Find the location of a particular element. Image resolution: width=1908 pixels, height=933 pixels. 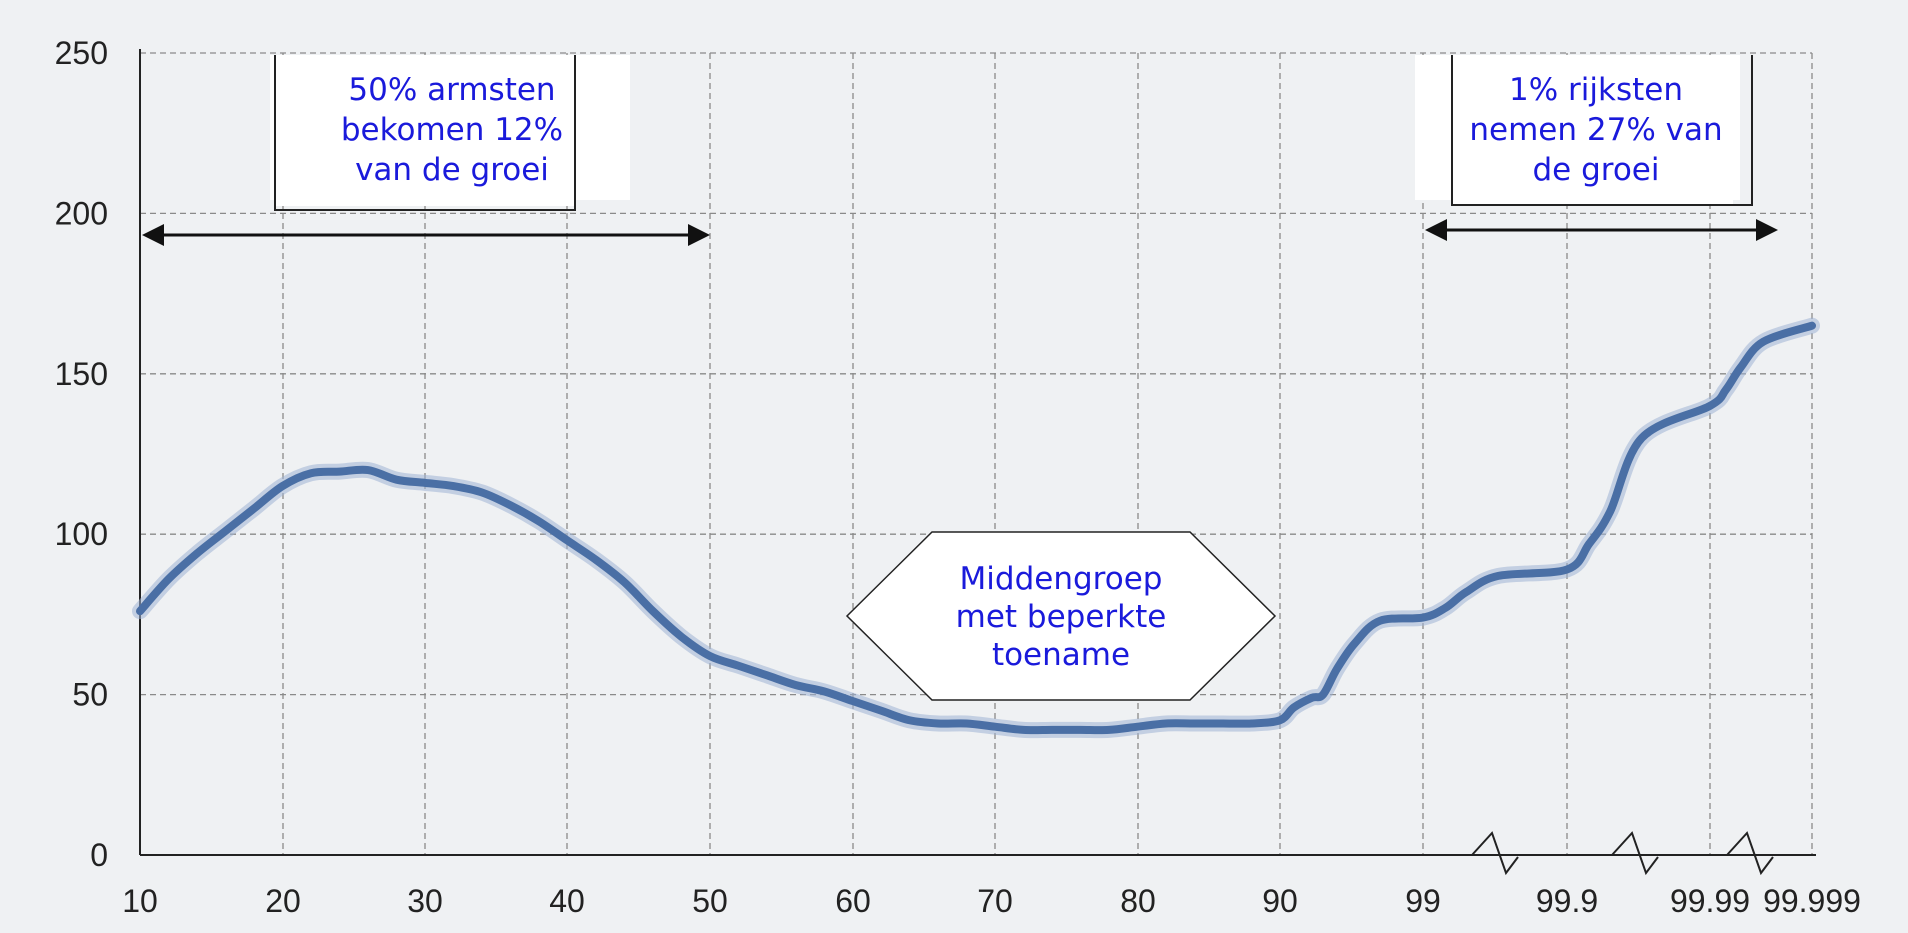

x-tick-label: 10 is located at coordinates (140, 901).